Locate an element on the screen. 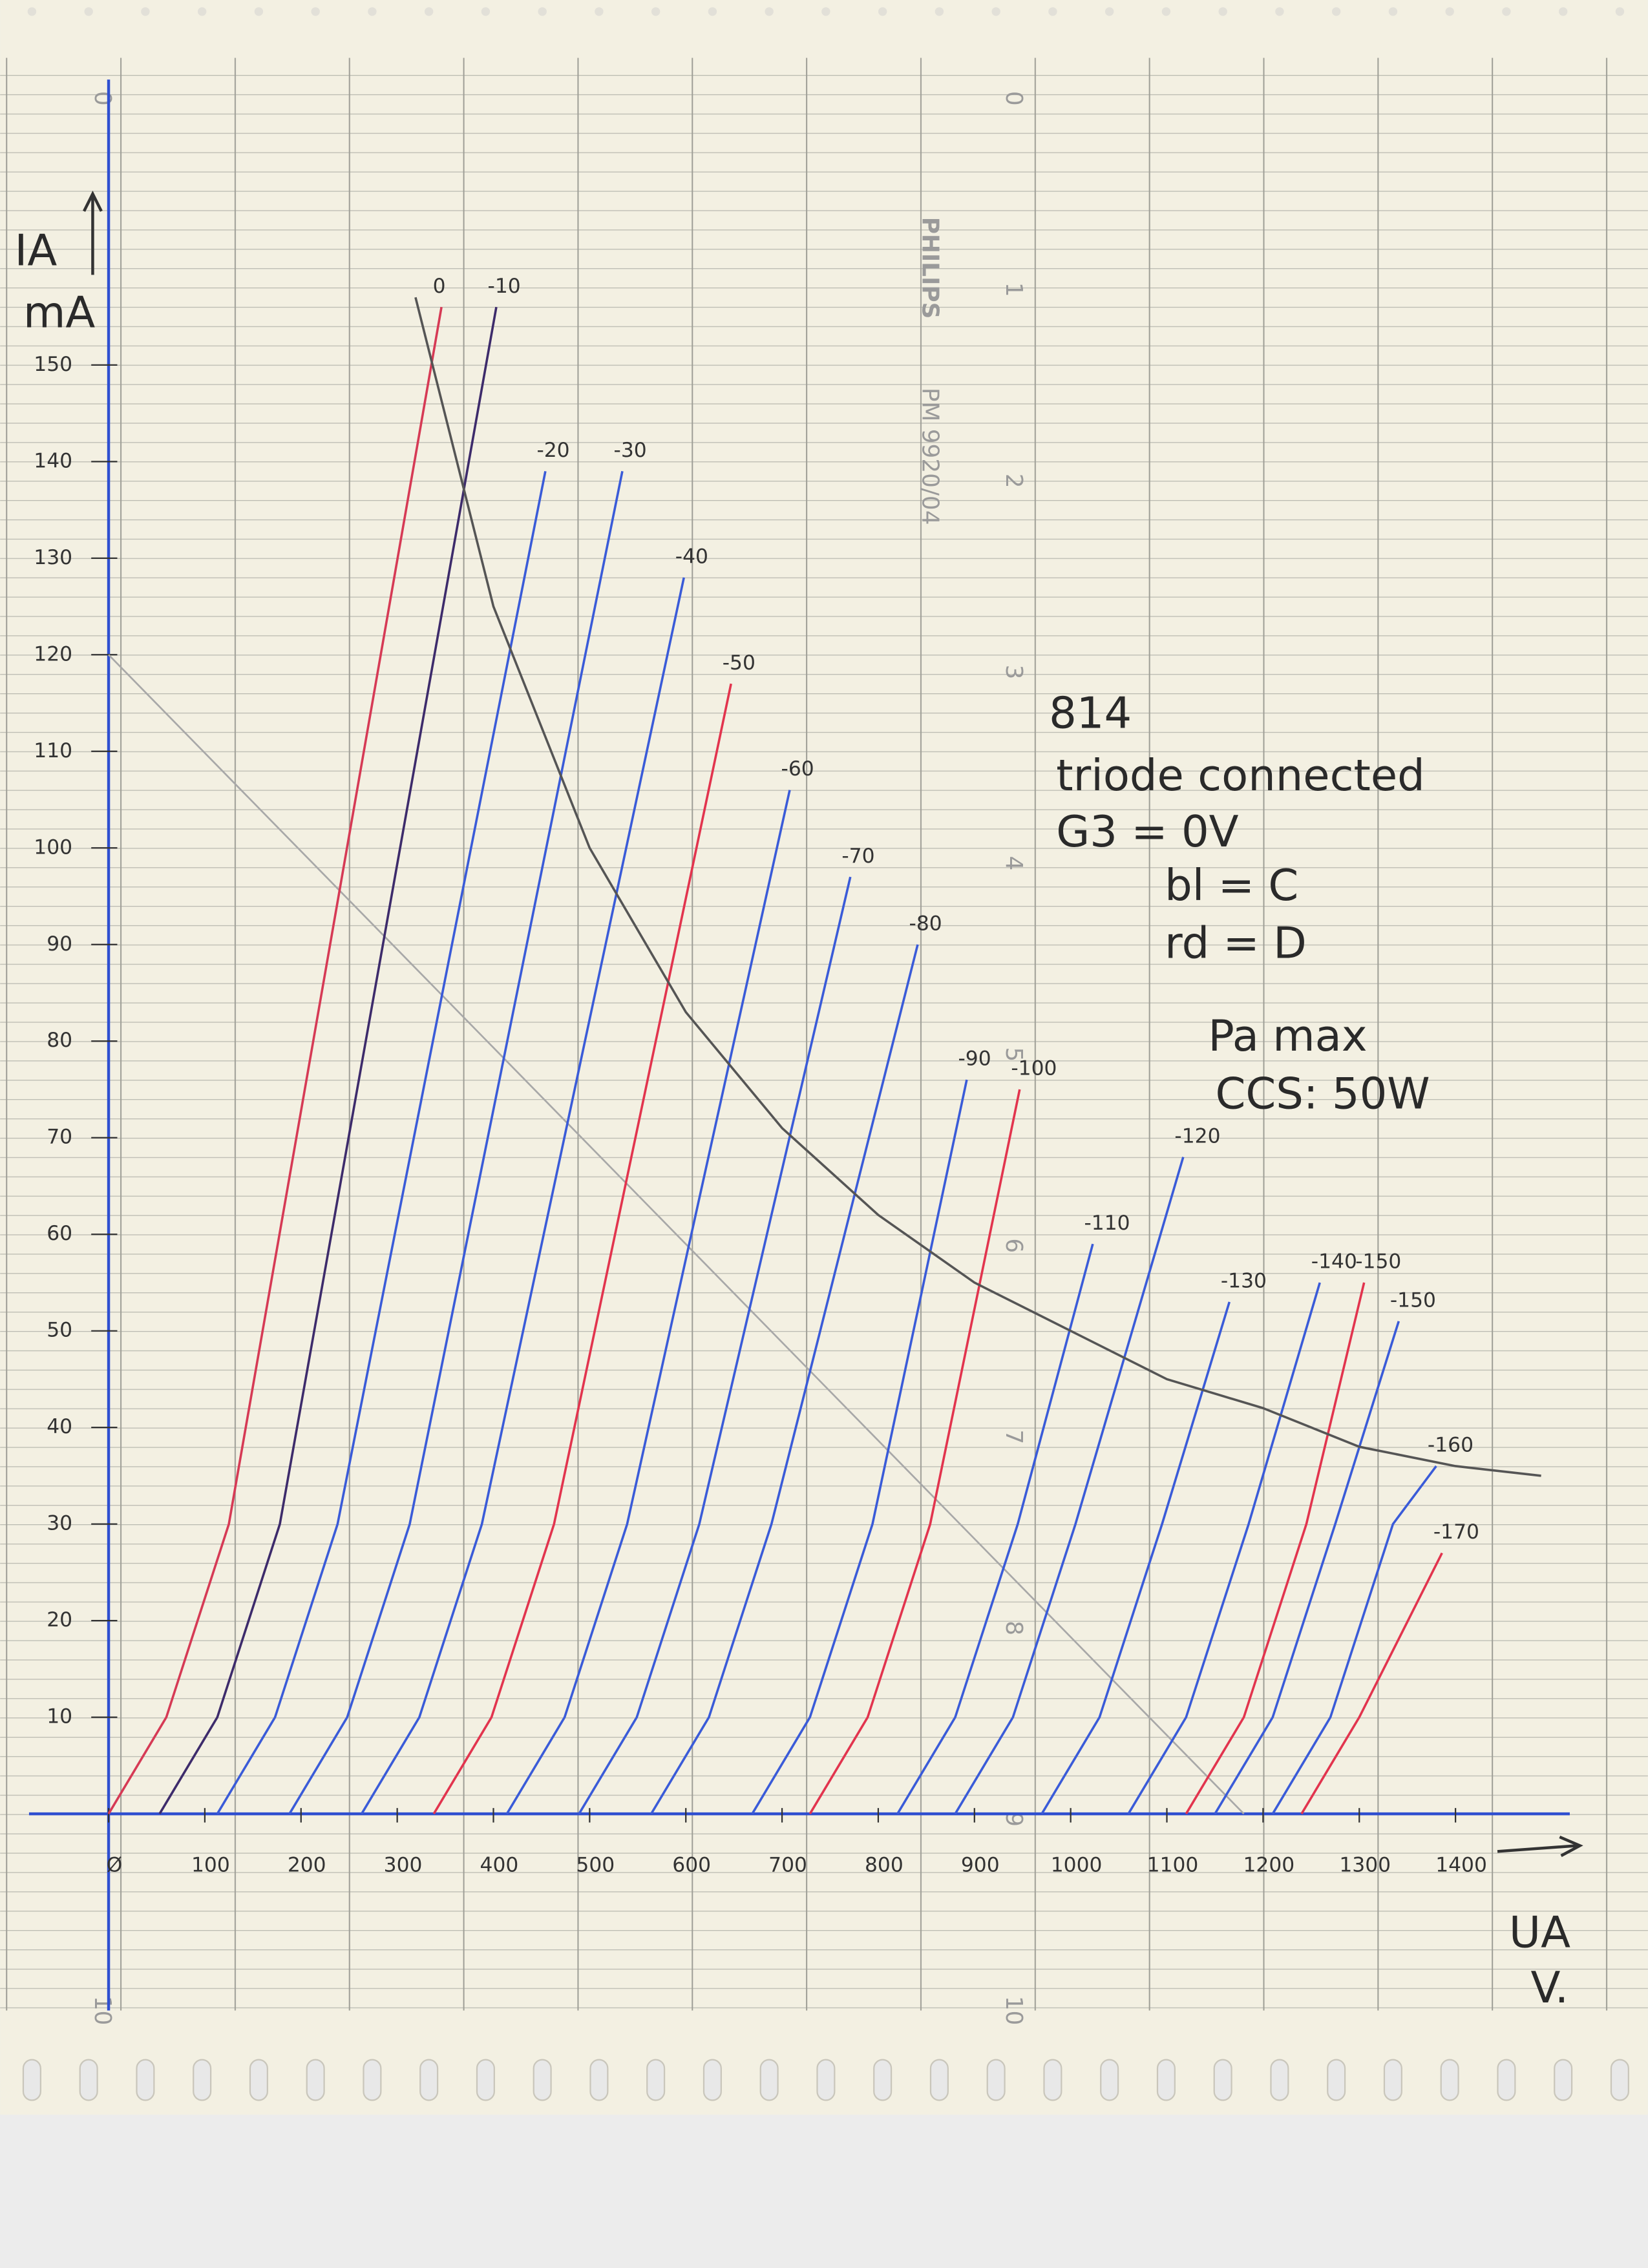 The height and width of the screenshot is (2268, 1648). brand: PHILIPS is located at coordinates (929, 268).